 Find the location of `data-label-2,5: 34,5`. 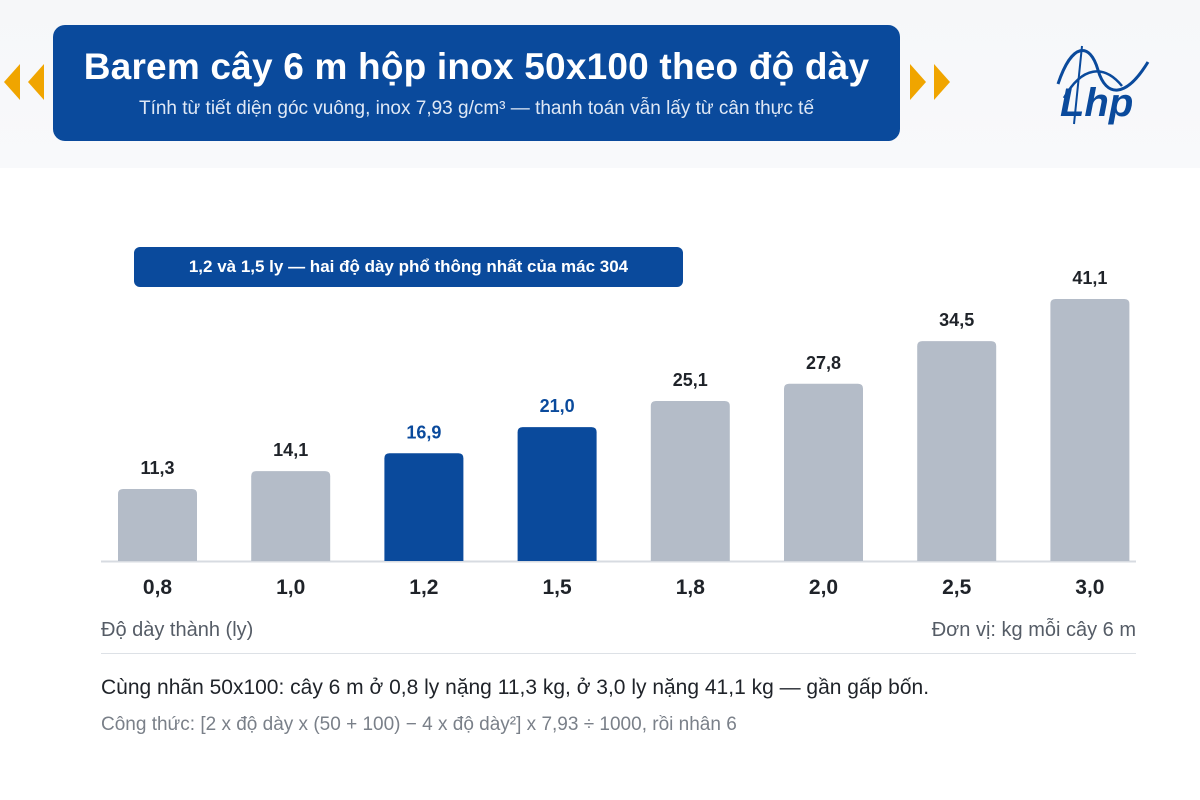

data-label-2,5: 34,5 is located at coordinates (956, 320).